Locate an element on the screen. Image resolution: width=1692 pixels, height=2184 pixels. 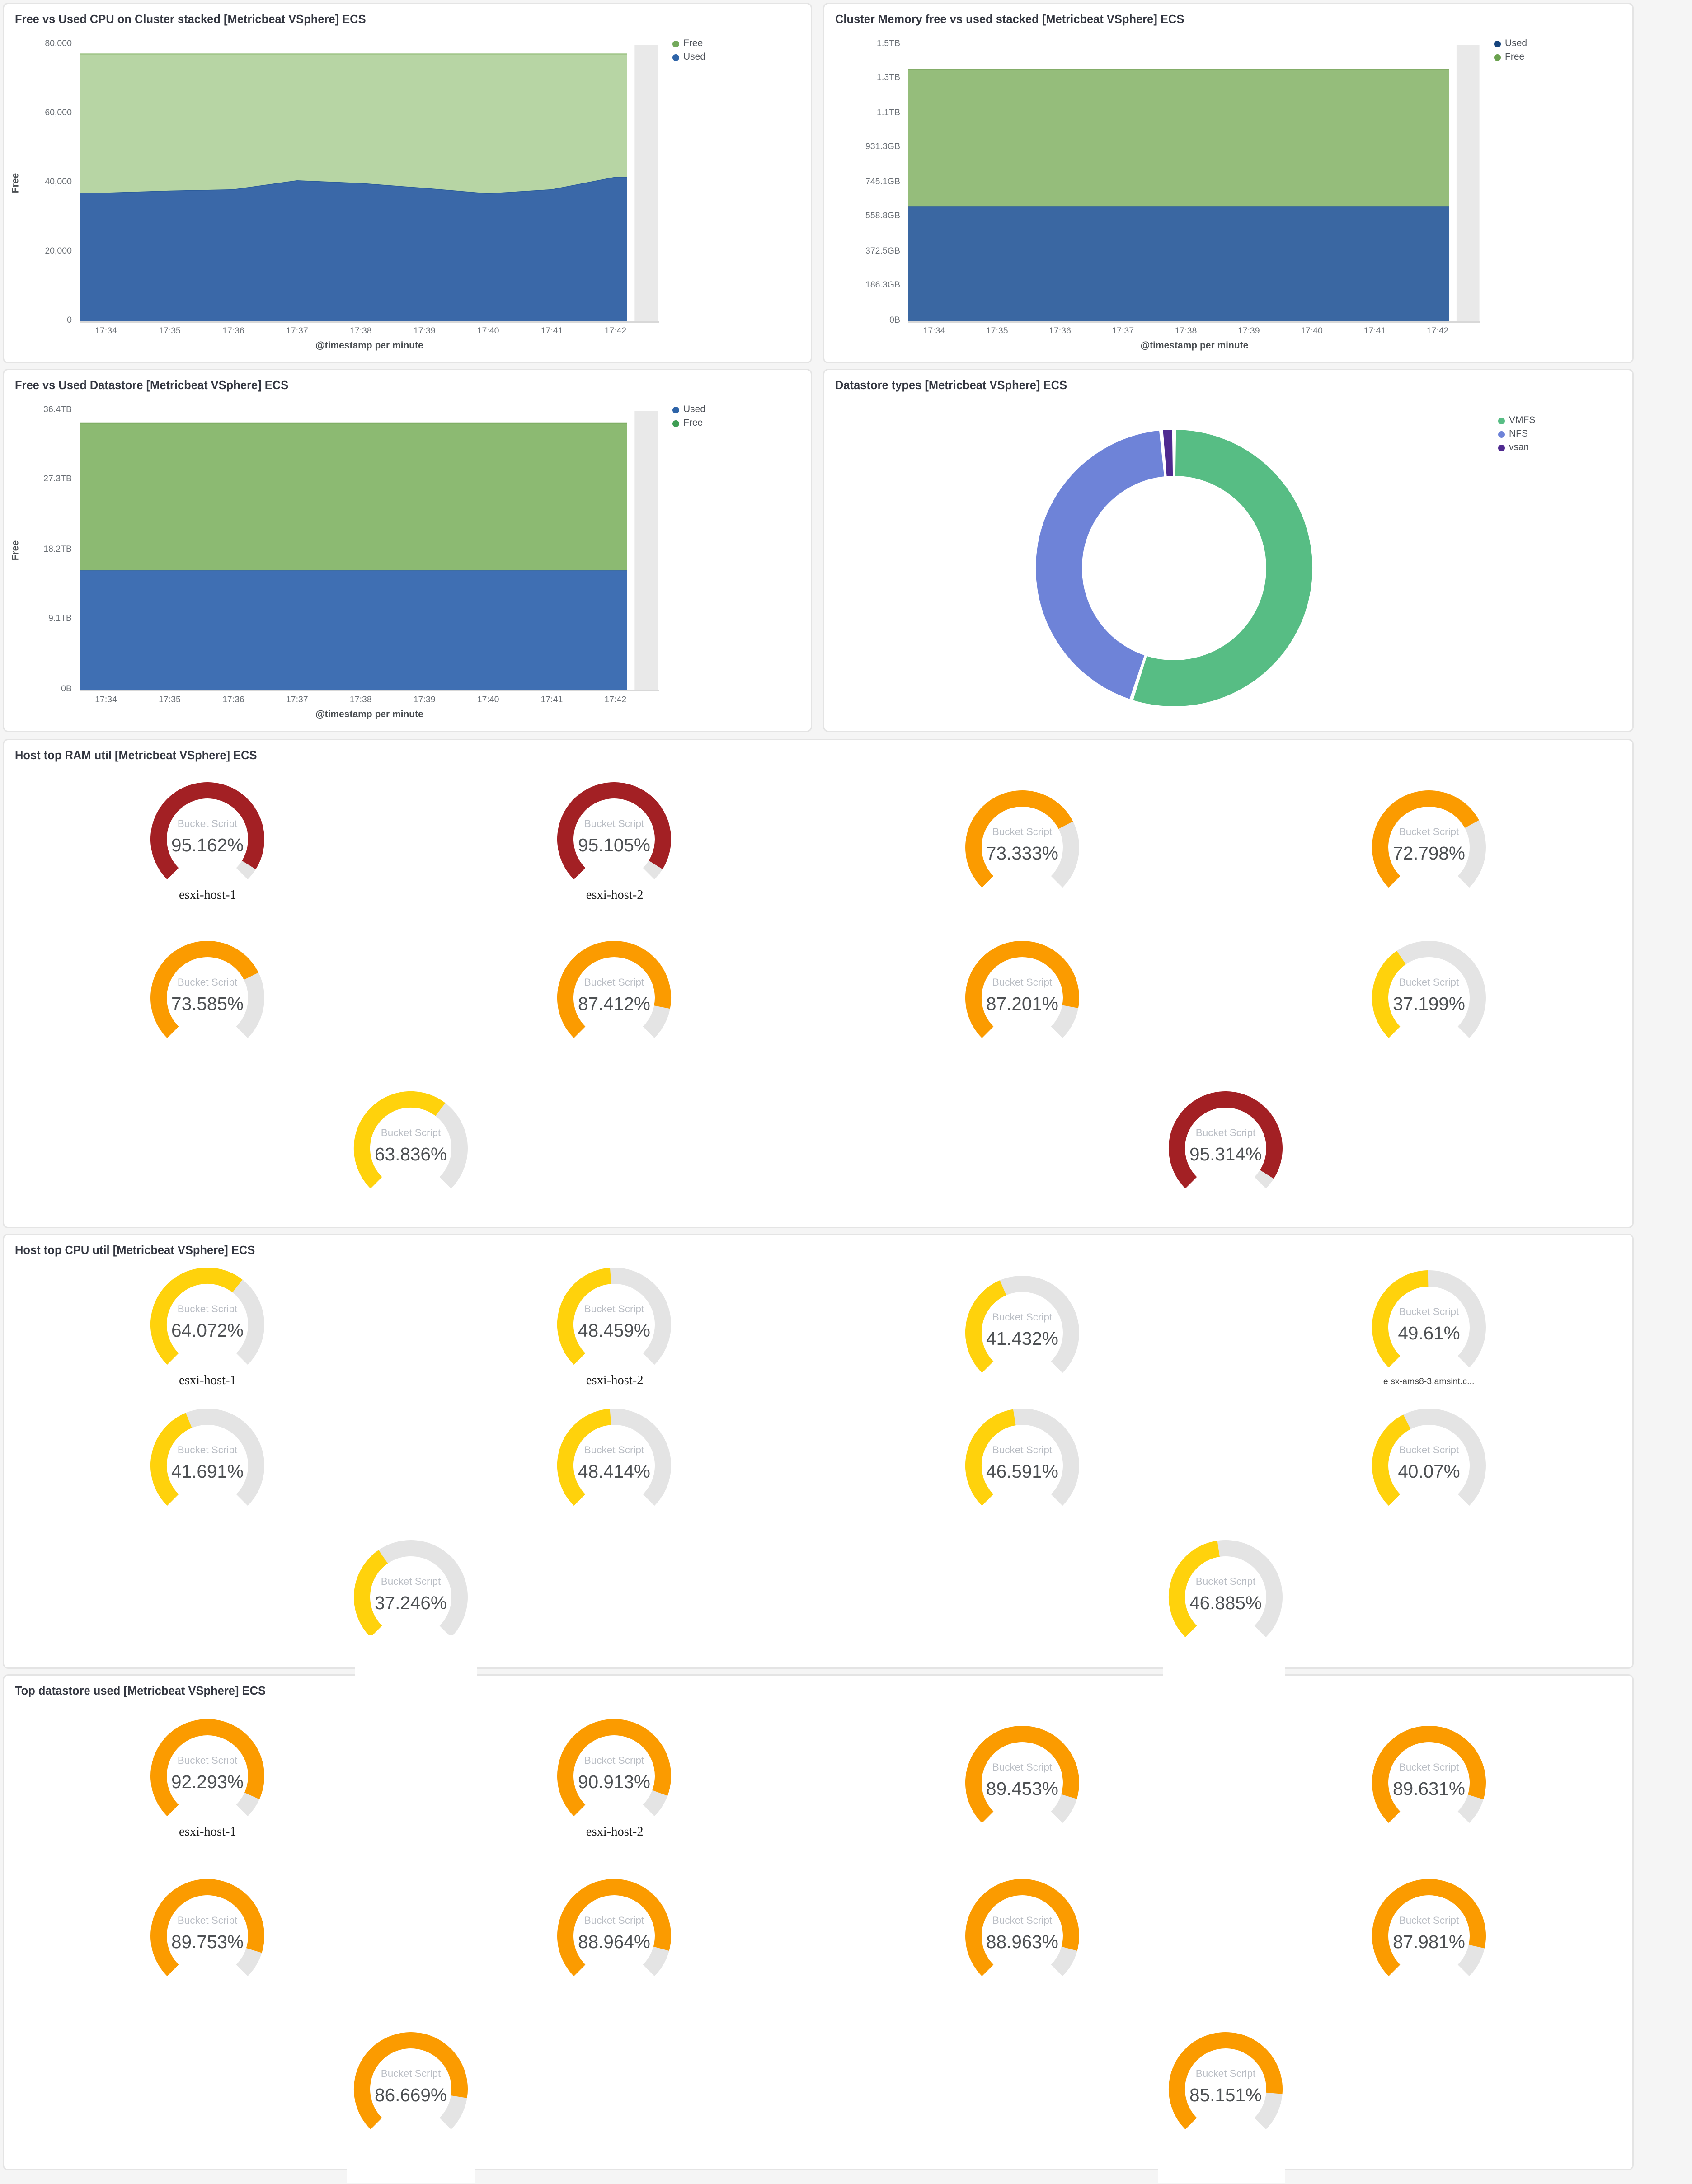
gauge: Bucket Script 95.314% is located at coordinates (1225, 1143).